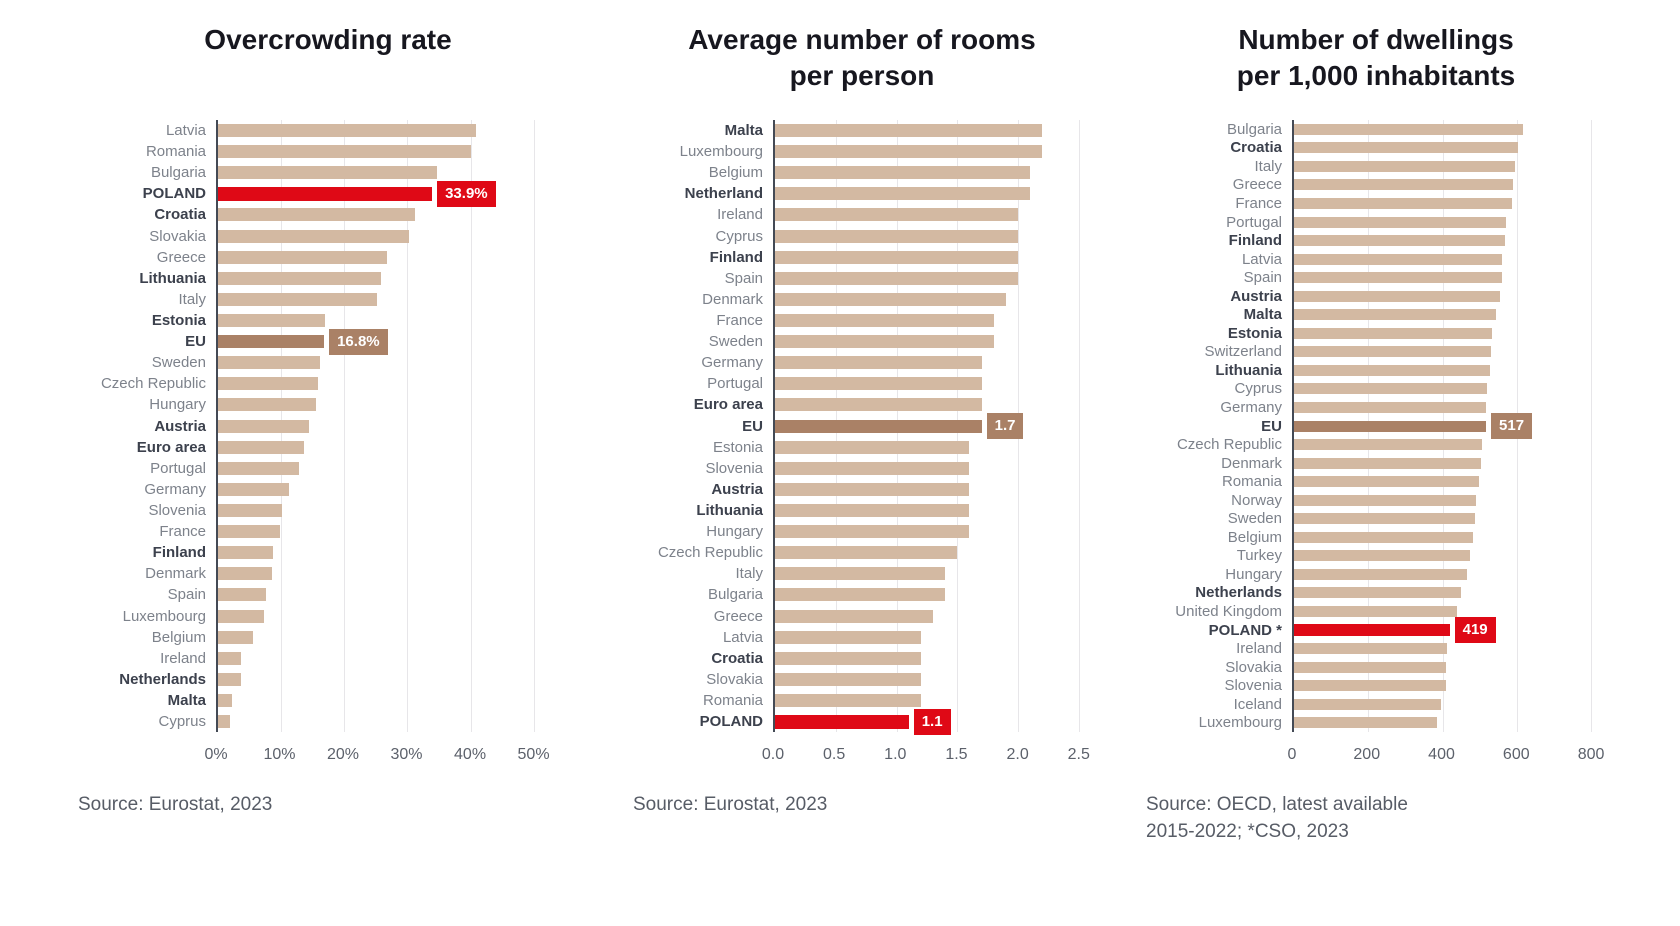  I want to click on x-axis: 0 200 400 600 800, so click(1447, 755).